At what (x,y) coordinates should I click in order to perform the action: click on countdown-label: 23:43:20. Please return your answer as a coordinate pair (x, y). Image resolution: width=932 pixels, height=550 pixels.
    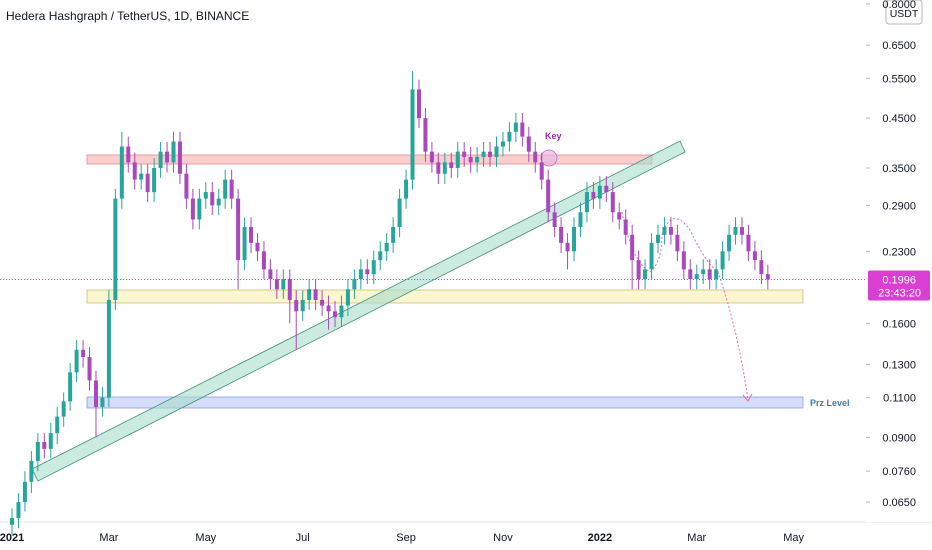
    Looking at the image, I should click on (899, 293).